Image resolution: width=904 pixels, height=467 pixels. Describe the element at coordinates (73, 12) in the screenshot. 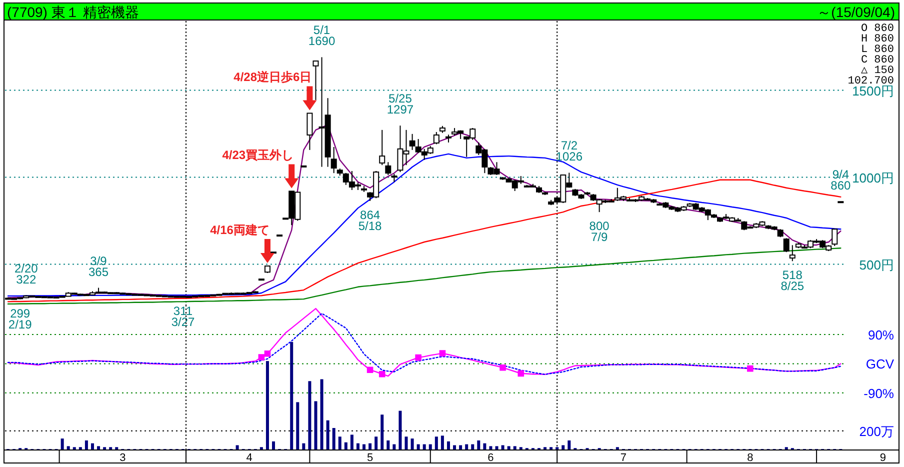

I see `chart-title: (7709) 東１ 精密機器` at that location.